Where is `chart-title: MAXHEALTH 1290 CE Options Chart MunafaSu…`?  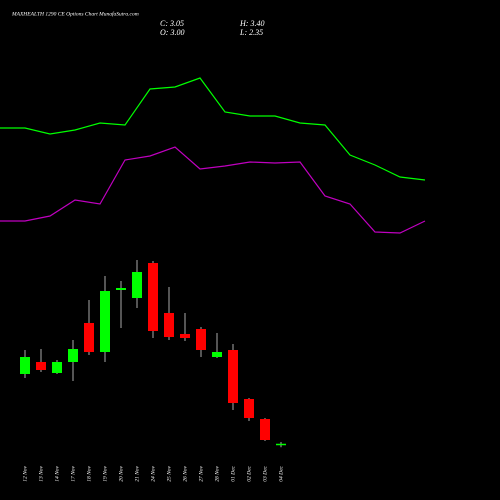 chart-title: MAXHEALTH 1290 CE Options Chart MunafaSu… is located at coordinates (75, 13).